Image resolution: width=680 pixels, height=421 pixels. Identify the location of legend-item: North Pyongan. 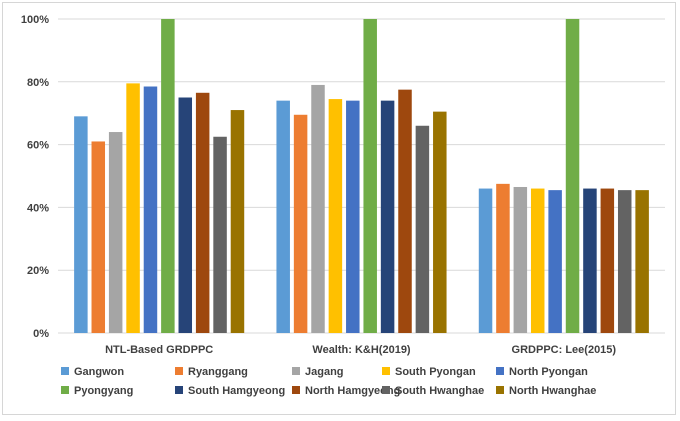
(542, 372).